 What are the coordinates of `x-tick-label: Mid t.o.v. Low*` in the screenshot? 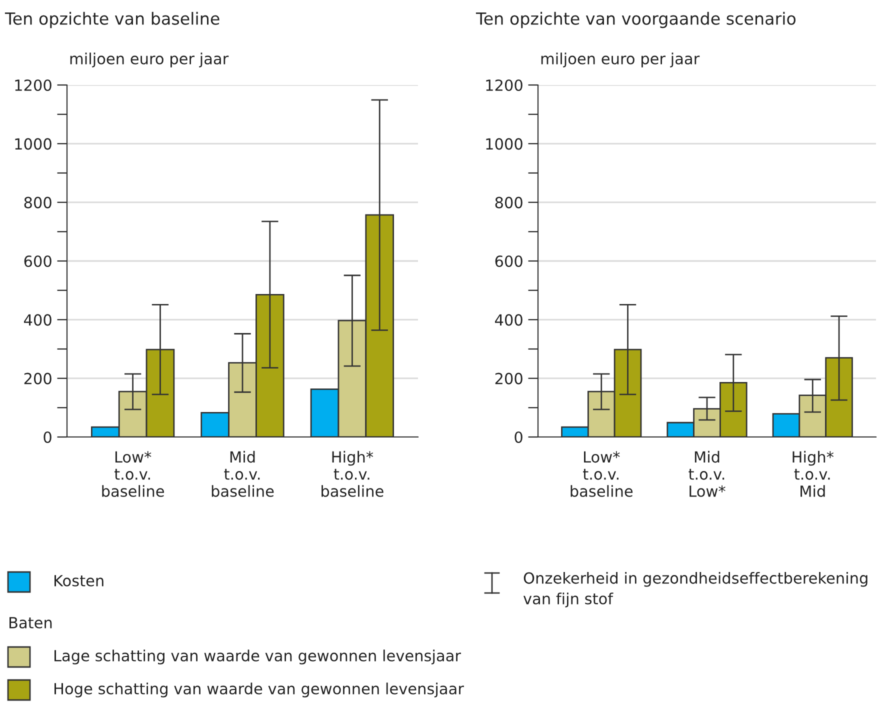 It's located at (707, 473).